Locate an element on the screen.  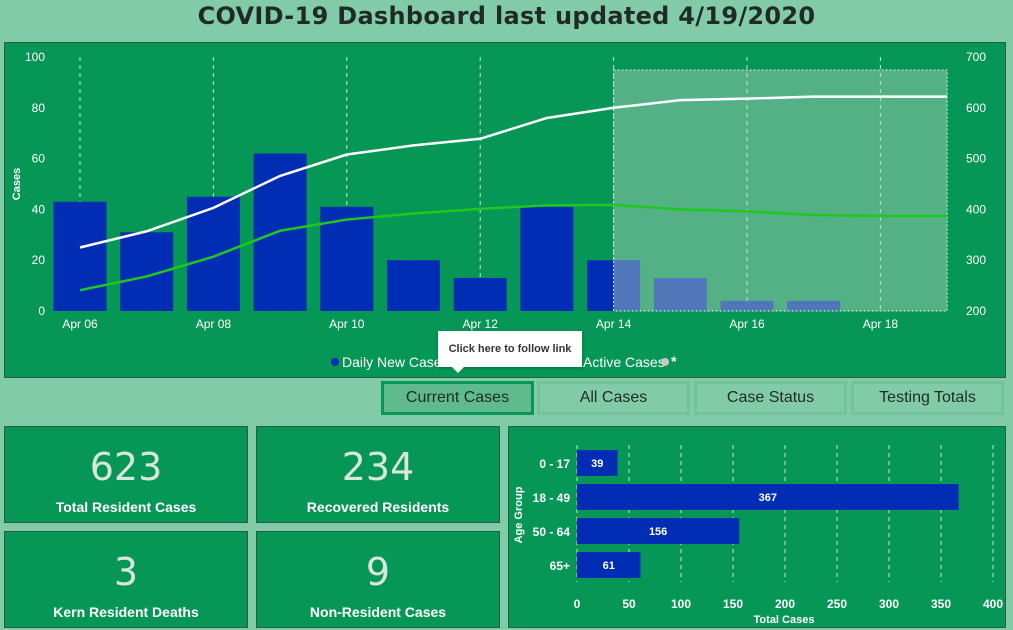
legend-label-active-cases: Active Cases is located at coordinates (624, 362).